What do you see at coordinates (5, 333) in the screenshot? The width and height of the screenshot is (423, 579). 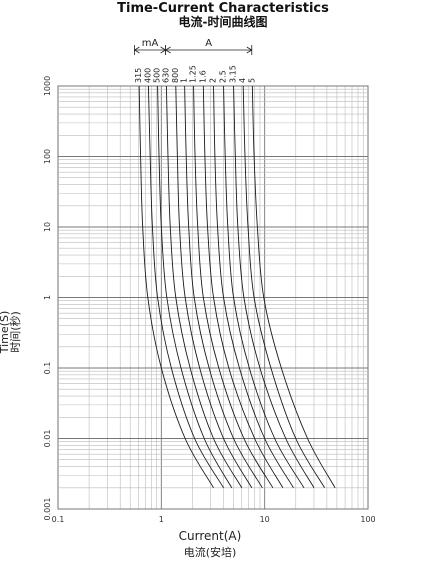 I see `y-axis-label: Time(S)` at bounding box center [5, 333].